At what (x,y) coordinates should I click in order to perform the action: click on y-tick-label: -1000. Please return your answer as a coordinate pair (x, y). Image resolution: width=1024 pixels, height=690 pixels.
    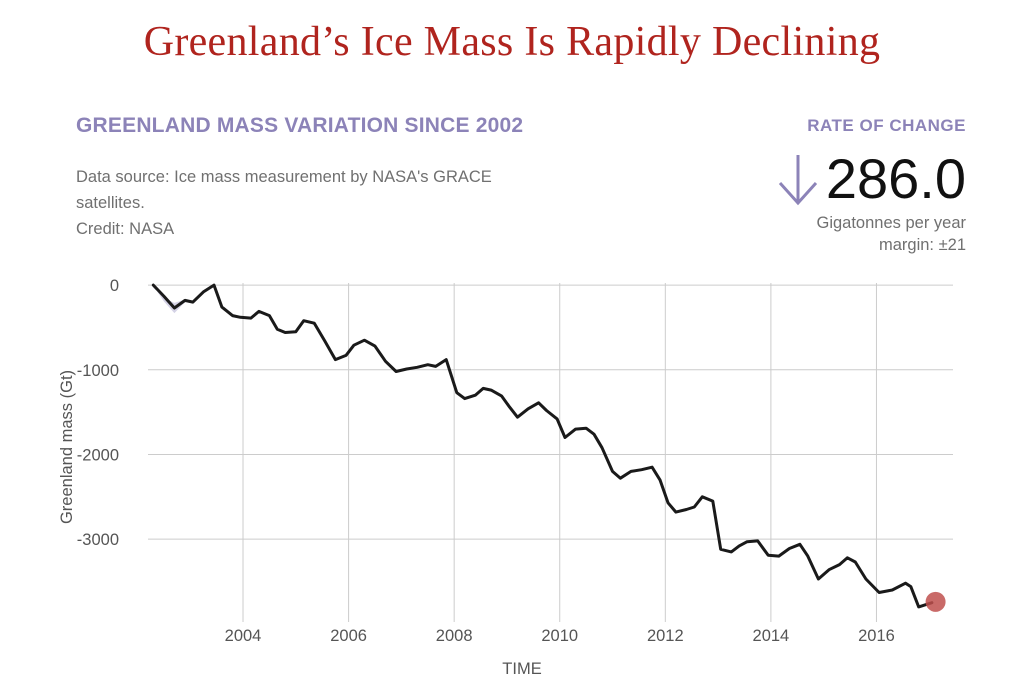
    Looking at the image, I should click on (98, 371).